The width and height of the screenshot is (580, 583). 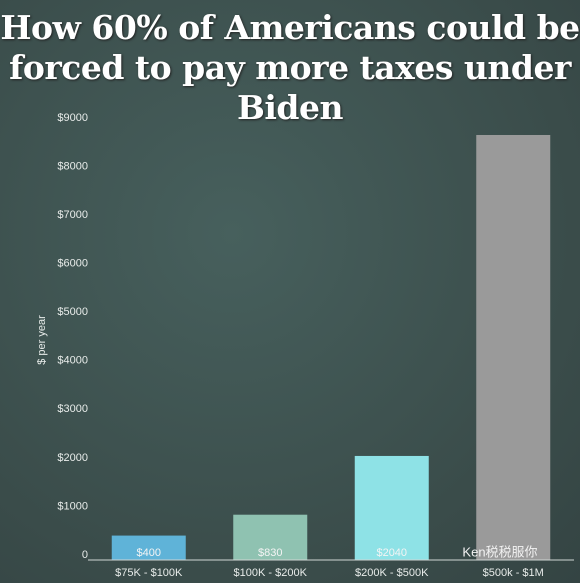 What do you see at coordinates (85, 555) in the screenshot?
I see `y-tick-label: 0` at bounding box center [85, 555].